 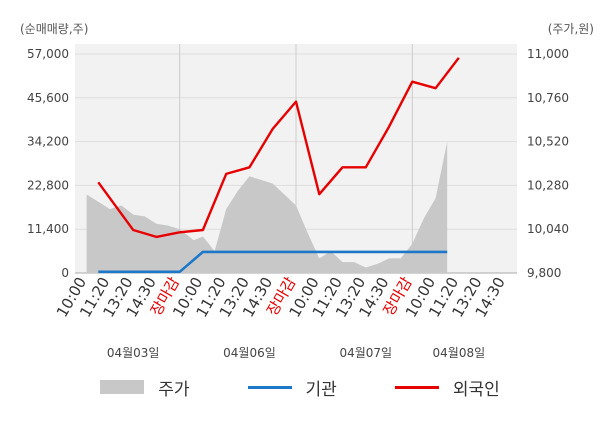 I want to click on legend-item-price: 주가, so click(x=145, y=387).